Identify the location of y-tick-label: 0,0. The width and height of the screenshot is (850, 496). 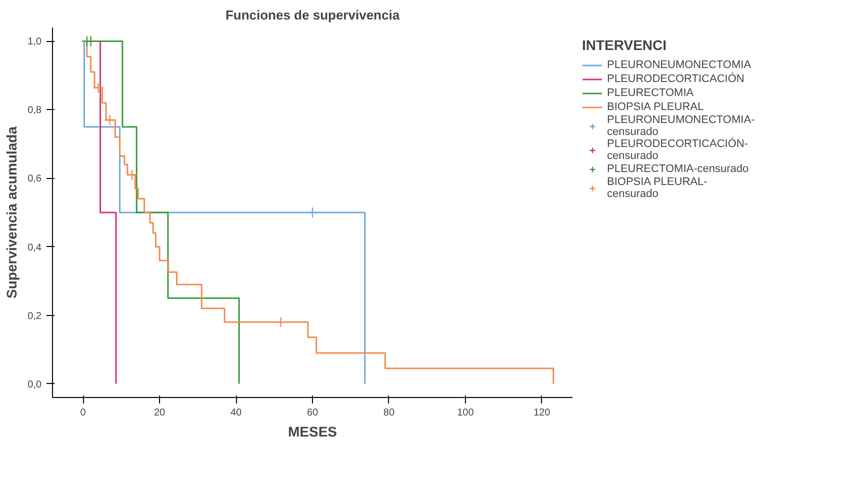
(35, 384).